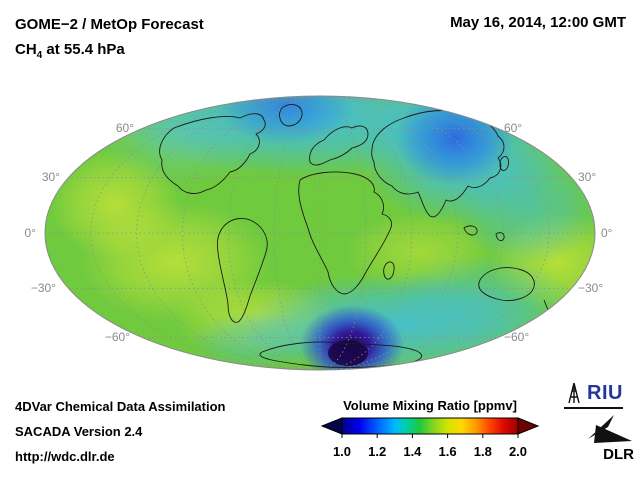  What do you see at coordinates (591, 288) in the screenshot?
I see `lat-label-30s-right: −30°` at bounding box center [591, 288].